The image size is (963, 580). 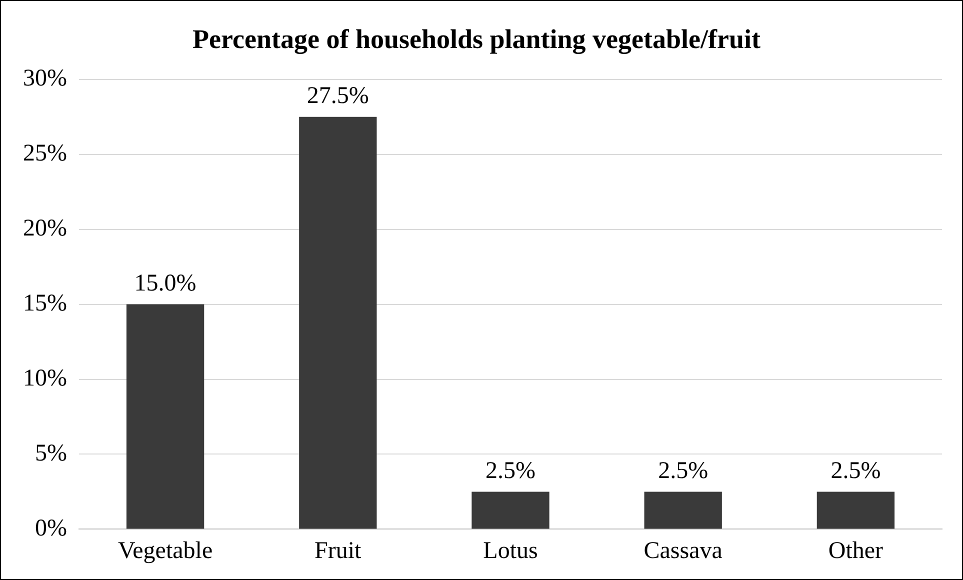 I want to click on x-tick-label: Fruit, so click(x=338, y=551).